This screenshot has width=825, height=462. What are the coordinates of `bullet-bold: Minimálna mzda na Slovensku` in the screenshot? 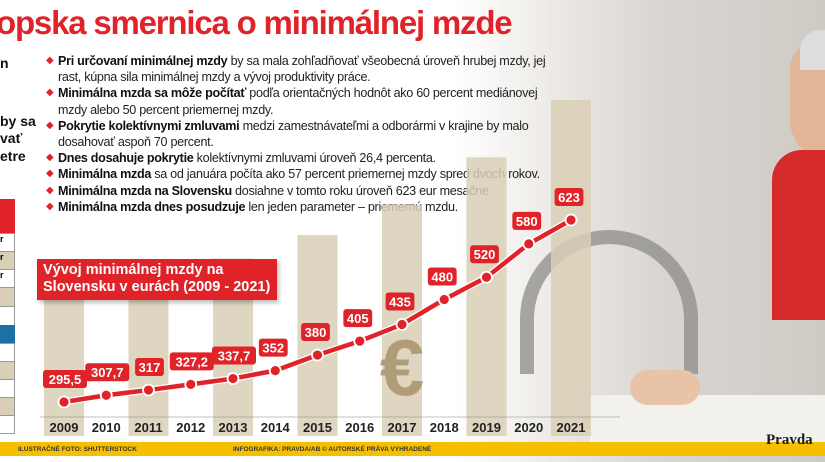 It's located at (145, 190).